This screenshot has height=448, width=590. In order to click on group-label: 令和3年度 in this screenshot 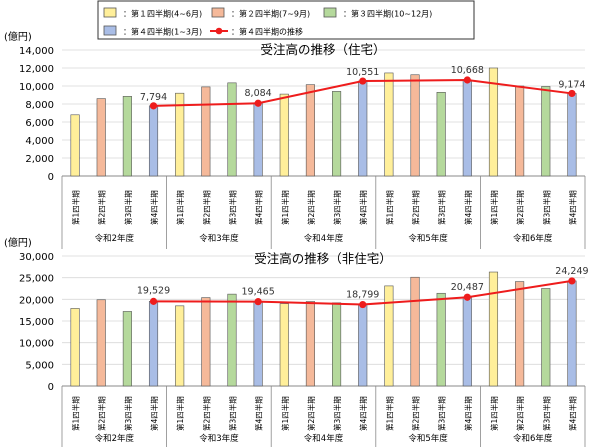, I will do `click(219, 238)`.